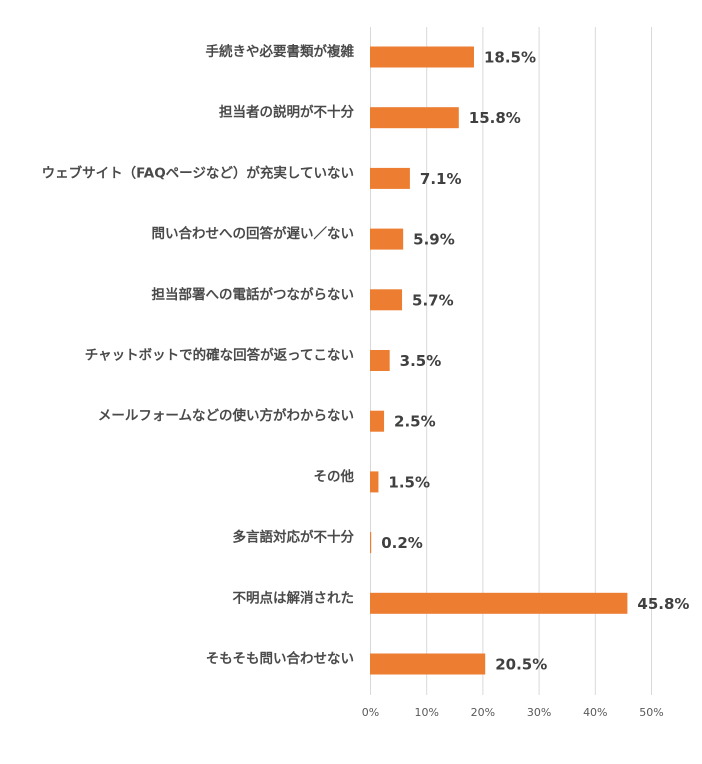 The width and height of the screenshot is (702, 764). What do you see at coordinates (595, 712) in the screenshot?
I see `x-tick-label: 40%` at bounding box center [595, 712].